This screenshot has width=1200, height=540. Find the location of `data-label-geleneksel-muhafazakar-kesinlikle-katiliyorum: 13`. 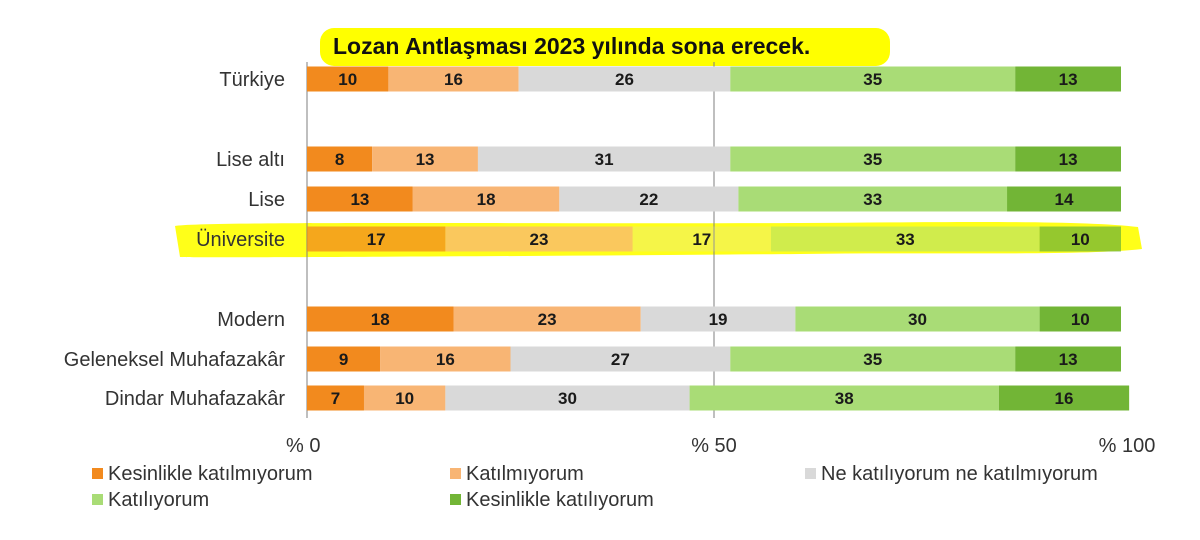

data-label-geleneksel-muhafazakar-kesinlikle-katiliyorum: 13 is located at coordinates (1068, 359).